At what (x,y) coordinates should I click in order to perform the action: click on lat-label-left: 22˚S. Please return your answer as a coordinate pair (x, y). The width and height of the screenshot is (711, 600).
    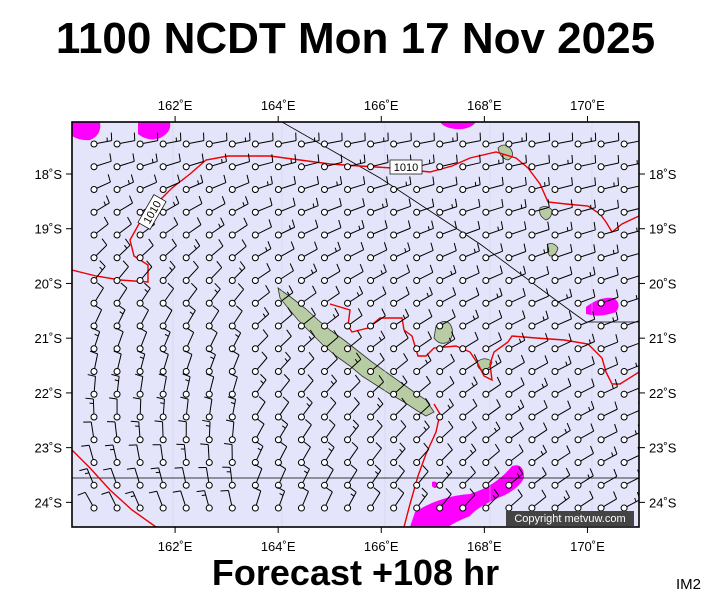
    Looking at the image, I should click on (49, 393).